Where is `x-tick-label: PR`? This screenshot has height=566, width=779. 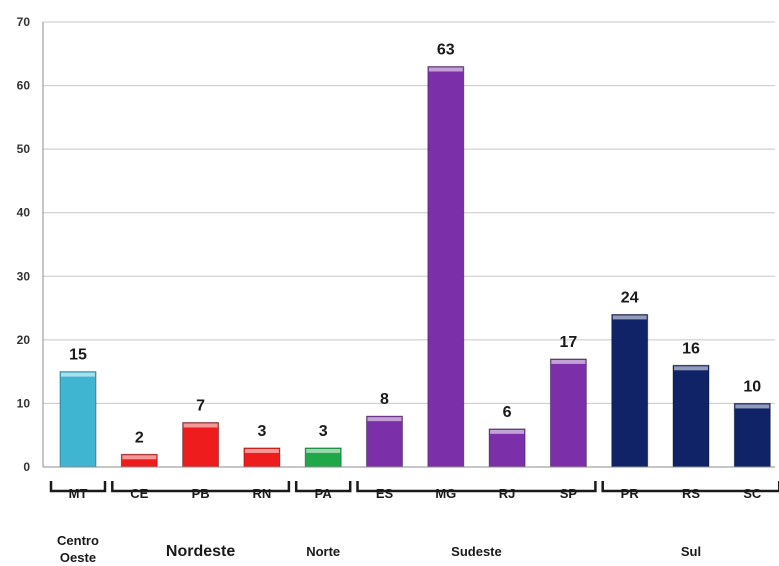
x-tick-label: PR is located at coordinates (630, 493).